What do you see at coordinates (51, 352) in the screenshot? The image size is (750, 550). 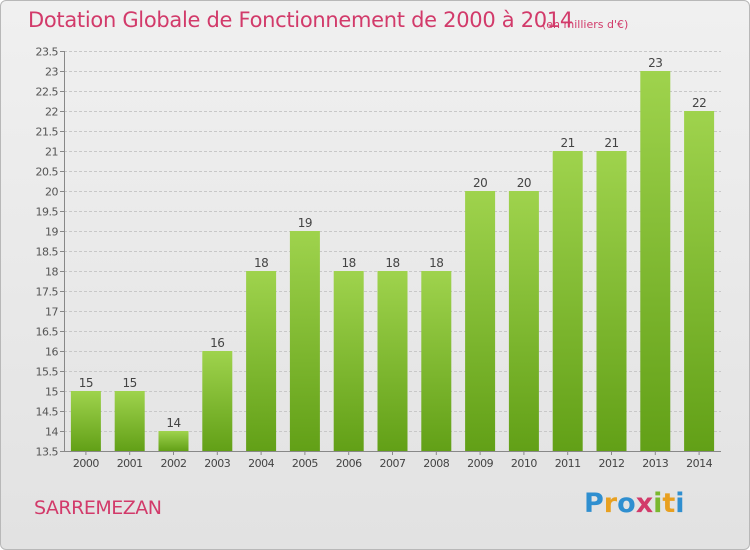 I see `y-tick-label: 16` at bounding box center [51, 352].